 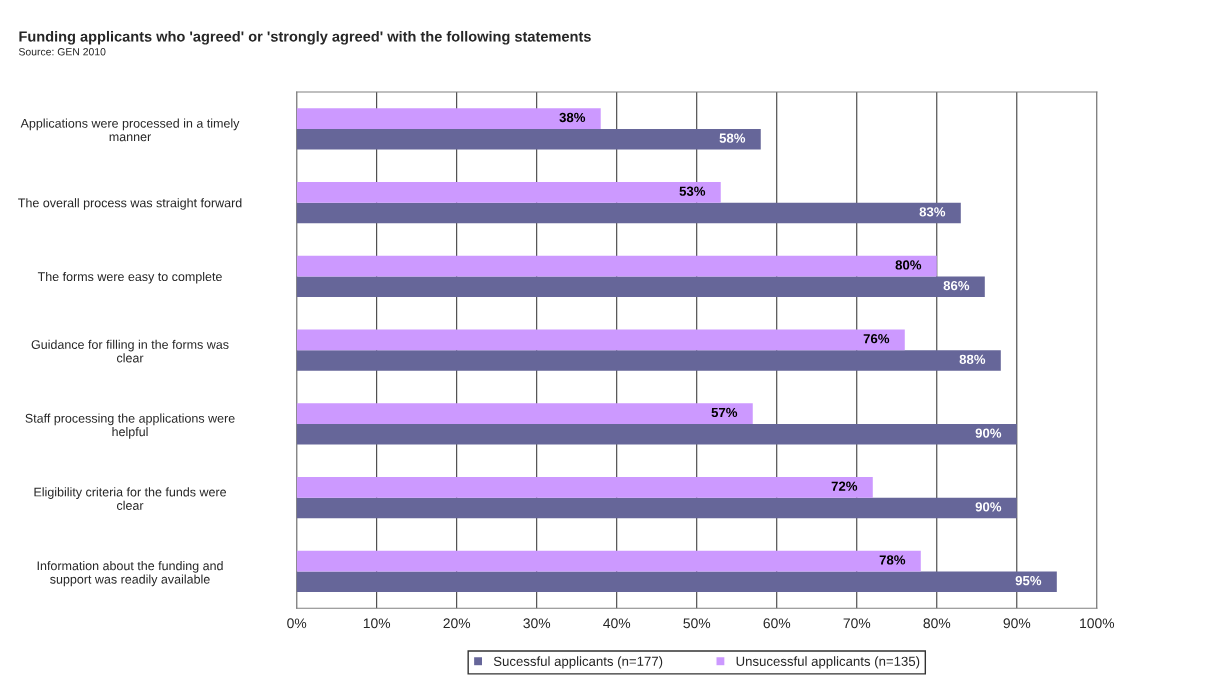 I want to click on data-label: 58%, so click(x=732, y=138).